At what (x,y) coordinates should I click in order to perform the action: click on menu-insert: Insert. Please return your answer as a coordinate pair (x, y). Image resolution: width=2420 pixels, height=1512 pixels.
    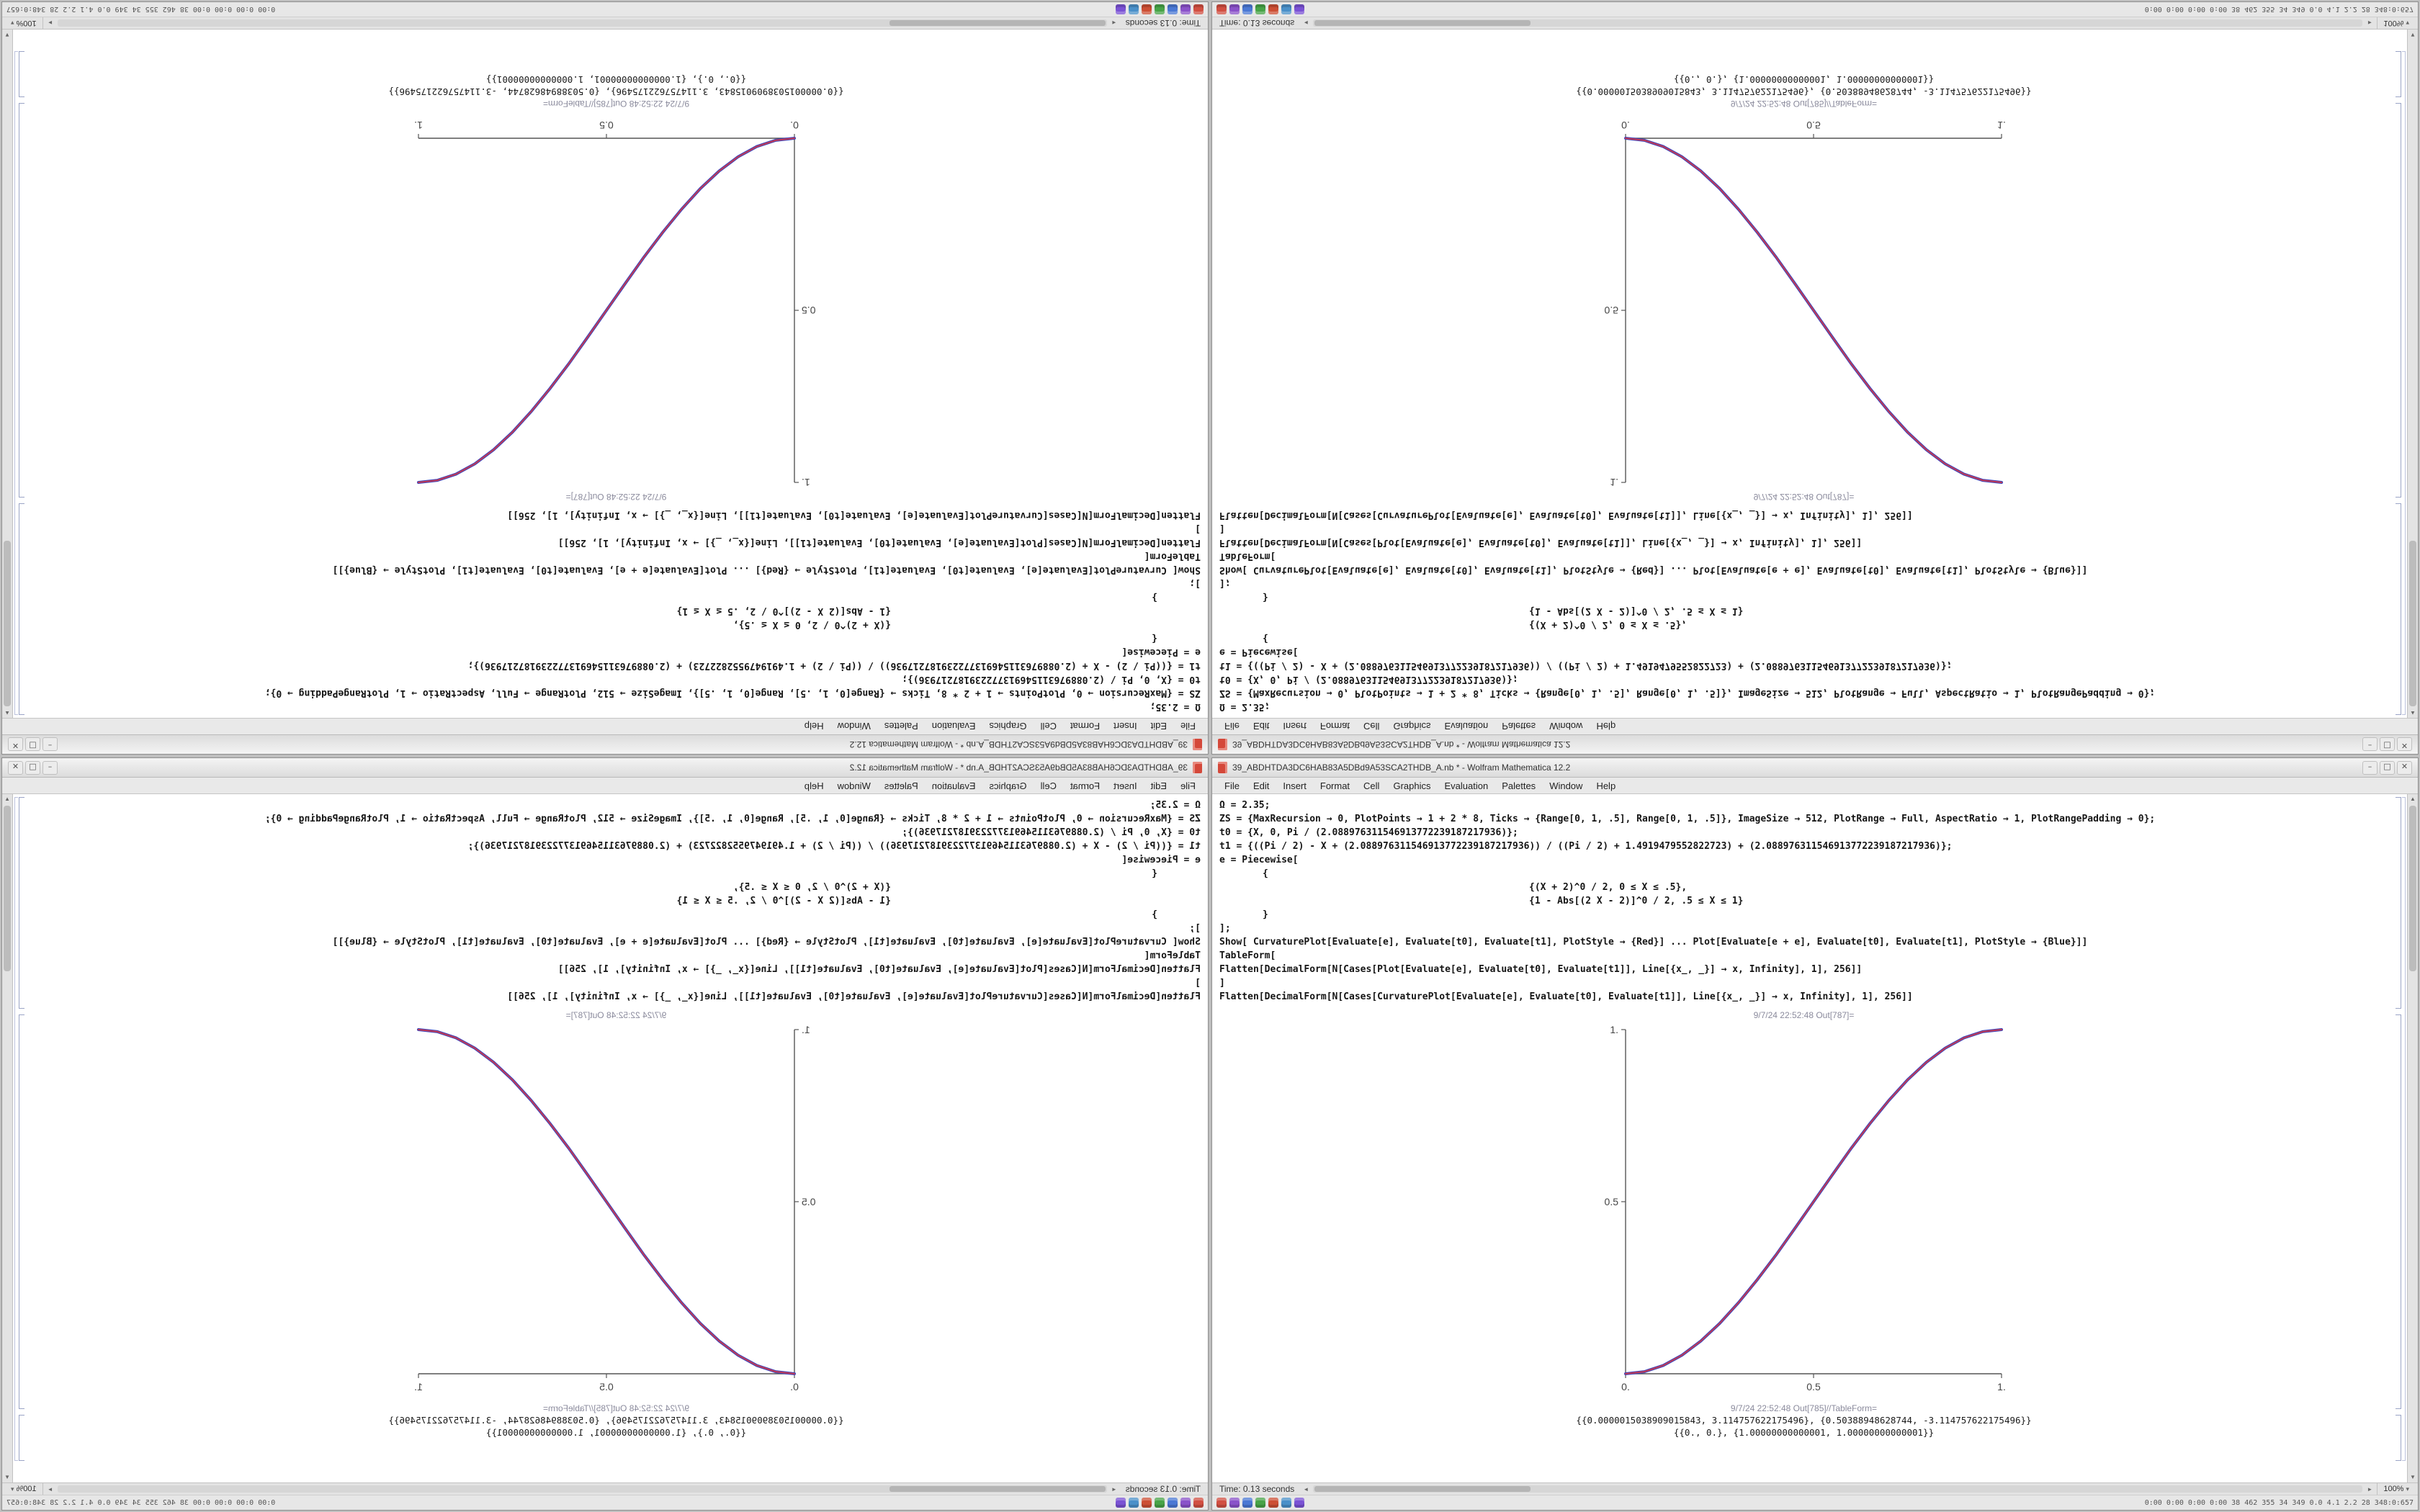
    Looking at the image, I should click on (1295, 726).